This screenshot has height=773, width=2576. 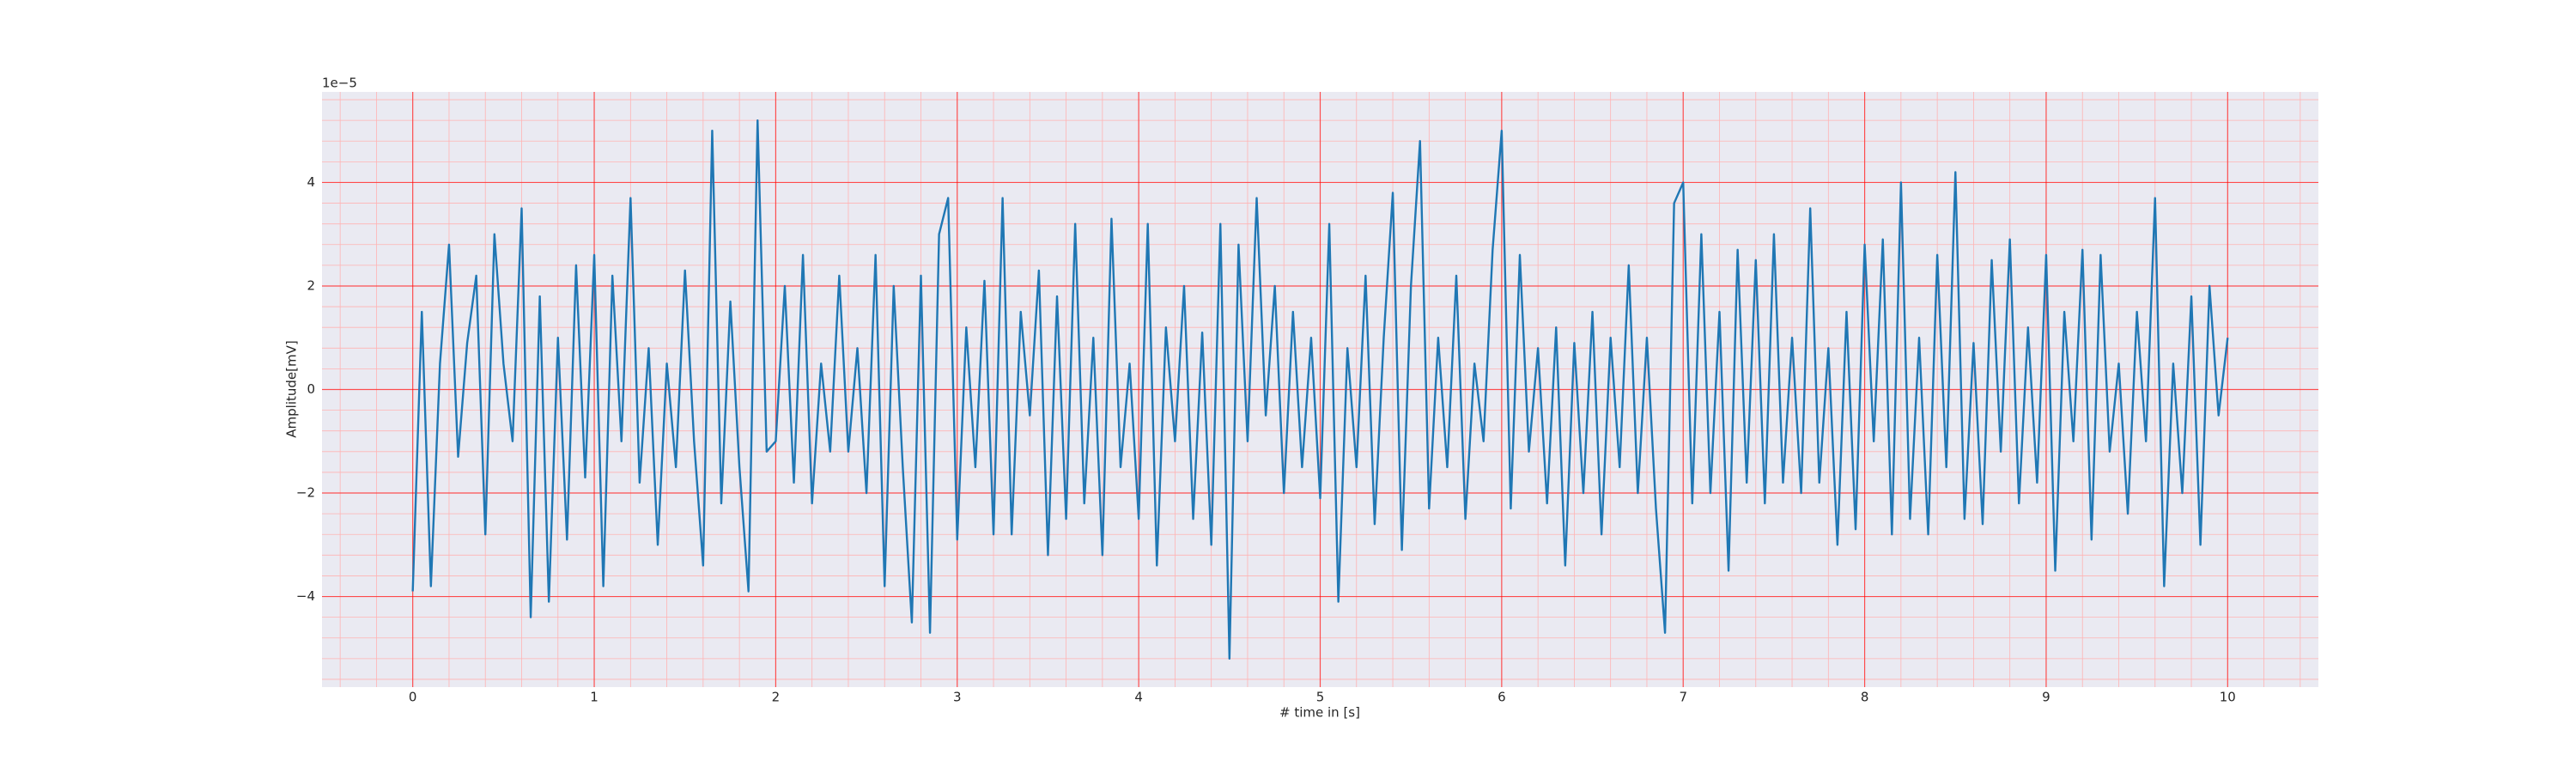 What do you see at coordinates (958, 697) in the screenshot?
I see `x-tick-label: 3` at bounding box center [958, 697].